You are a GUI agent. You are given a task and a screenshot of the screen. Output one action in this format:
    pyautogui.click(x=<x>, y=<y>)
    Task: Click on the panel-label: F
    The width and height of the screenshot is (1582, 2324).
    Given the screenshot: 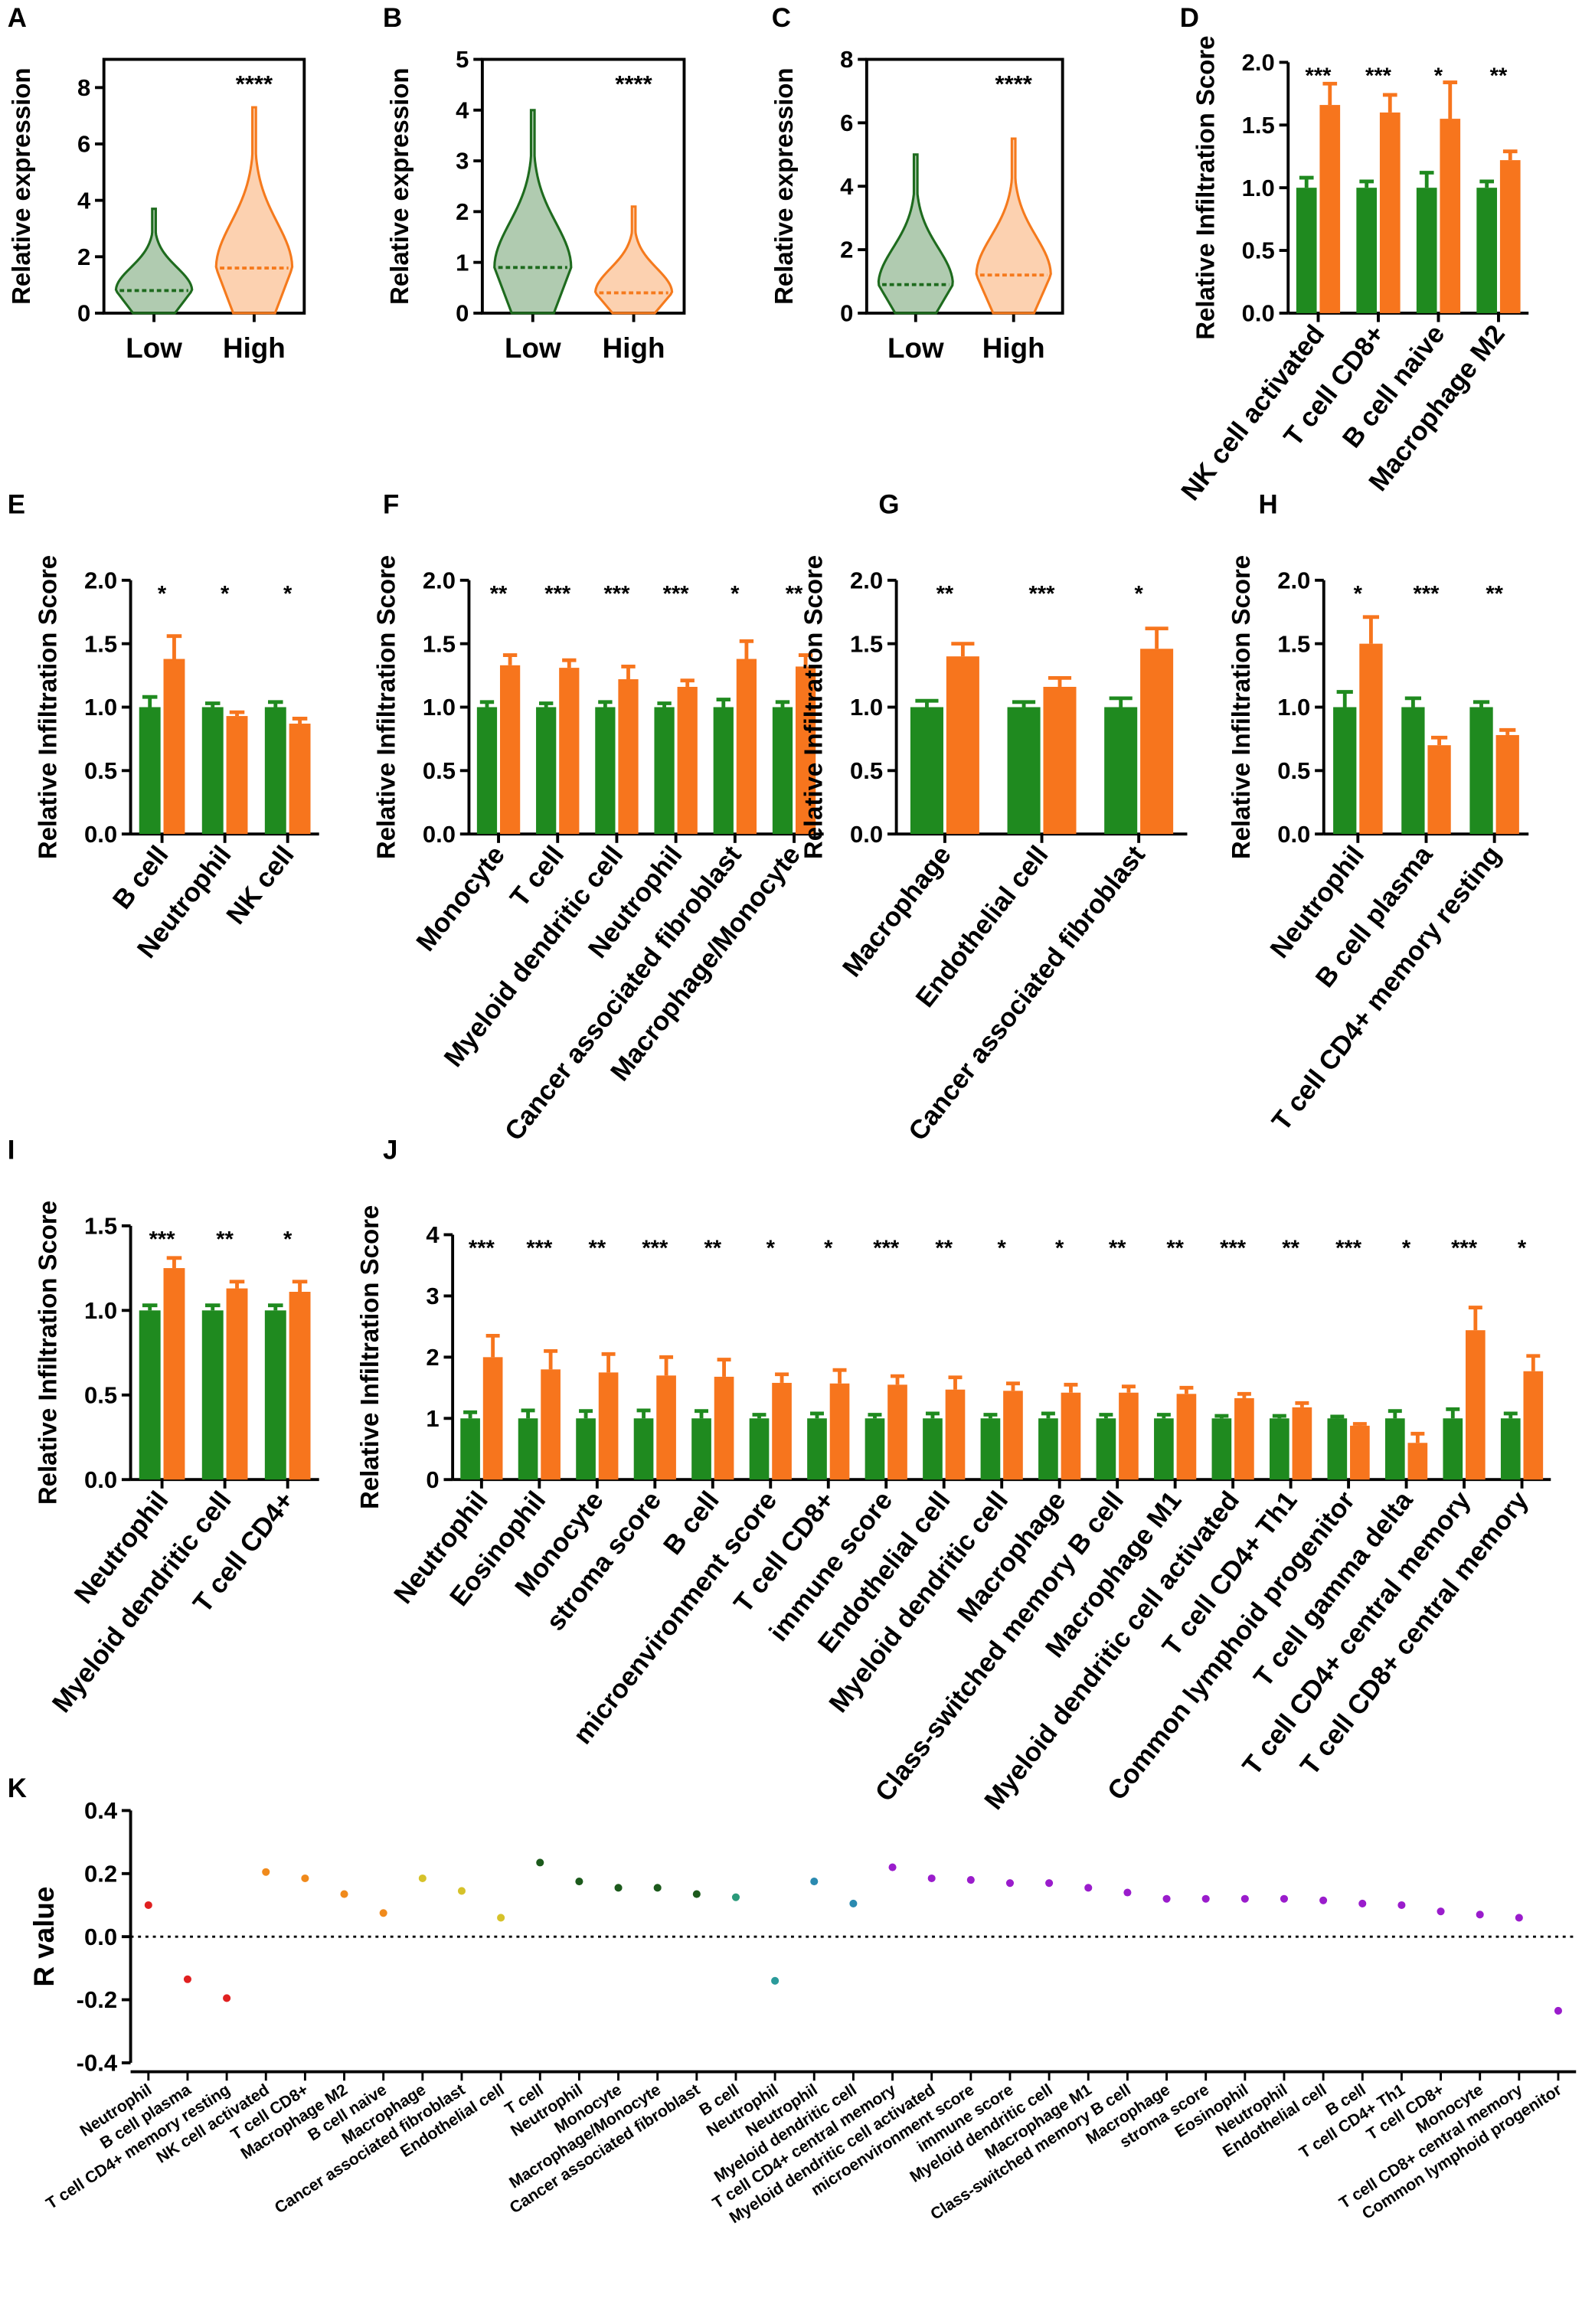 What is the action you would take?
    pyautogui.click(x=391, y=505)
    